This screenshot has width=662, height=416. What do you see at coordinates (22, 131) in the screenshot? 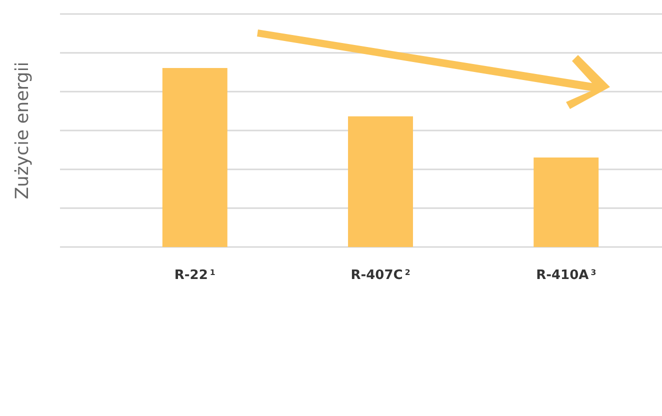
I see `y-axis-title: Zużycie energii` at bounding box center [22, 131].